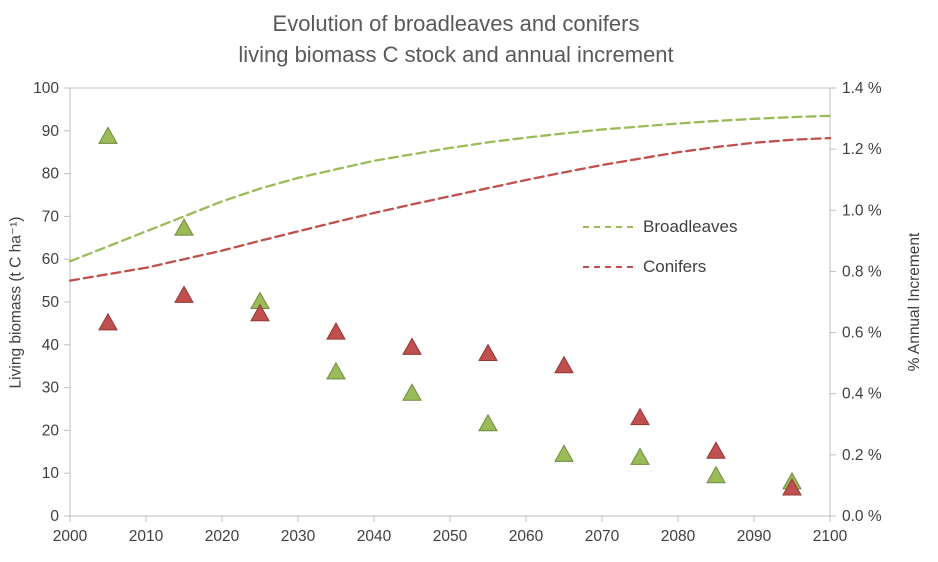 The image size is (938, 562). I want to click on y-right-tick-label: 0.8 %, so click(862, 271).